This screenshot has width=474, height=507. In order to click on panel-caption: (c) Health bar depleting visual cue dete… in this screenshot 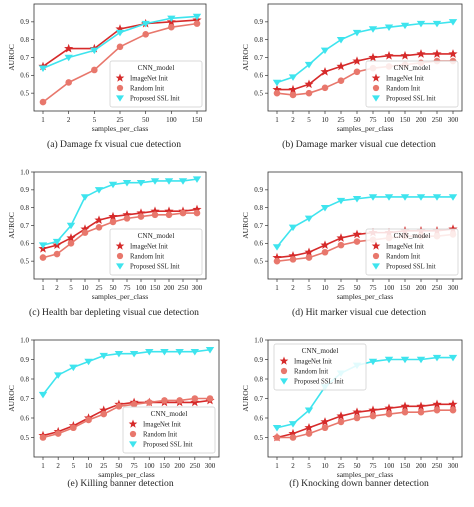, I will do `click(114, 312)`.